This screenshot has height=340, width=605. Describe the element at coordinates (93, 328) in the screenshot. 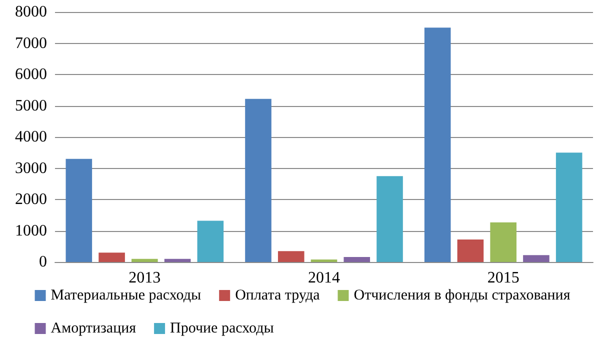

I see `legend-label: Амортизация` at that location.